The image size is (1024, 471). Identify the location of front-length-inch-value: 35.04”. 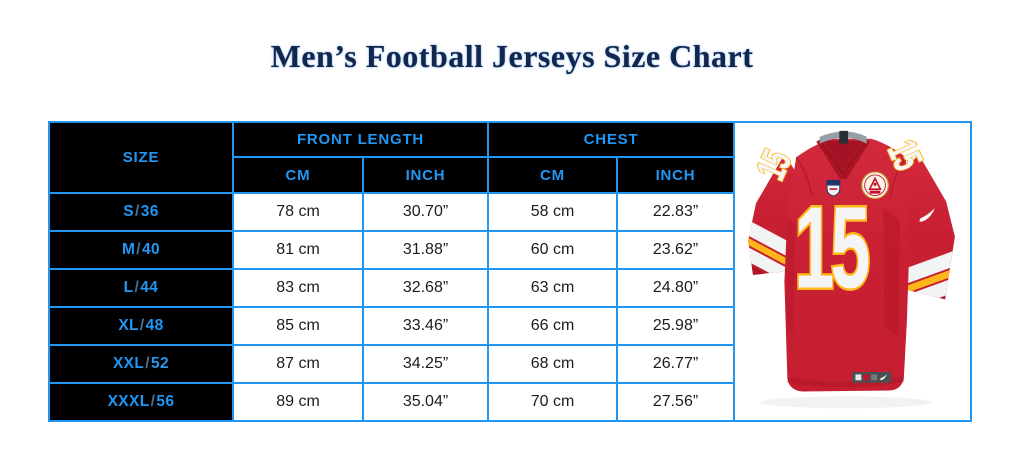
(425, 402).